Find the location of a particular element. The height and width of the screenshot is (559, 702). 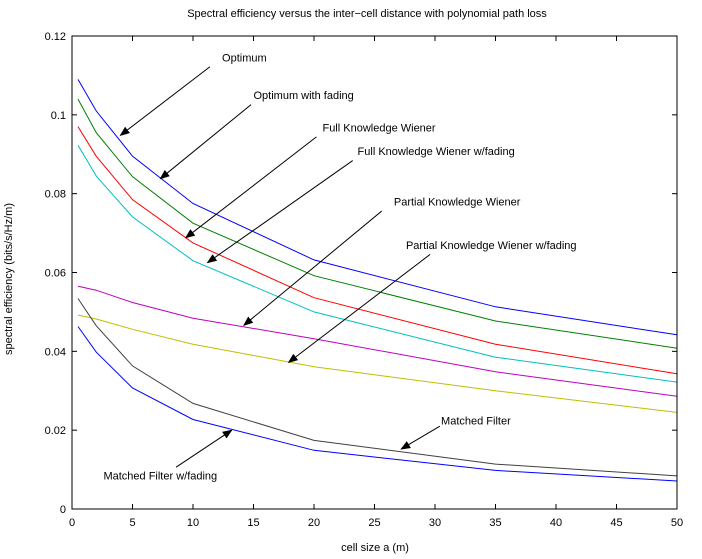

x-tick-label: 35 is located at coordinates (495, 523).